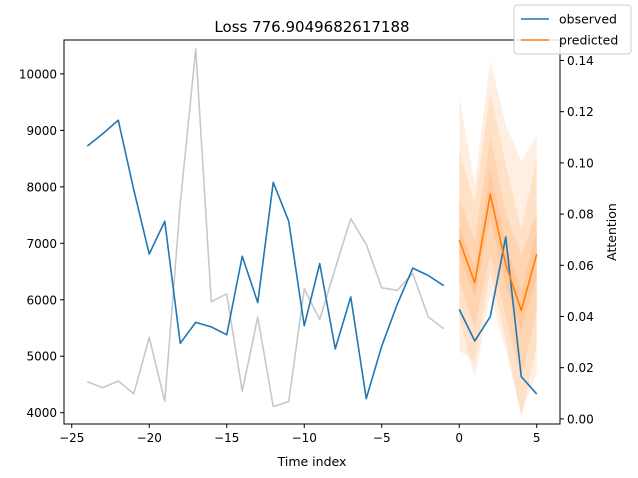  I want to click on y2-tick-label: 0.06, so click(580, 266).